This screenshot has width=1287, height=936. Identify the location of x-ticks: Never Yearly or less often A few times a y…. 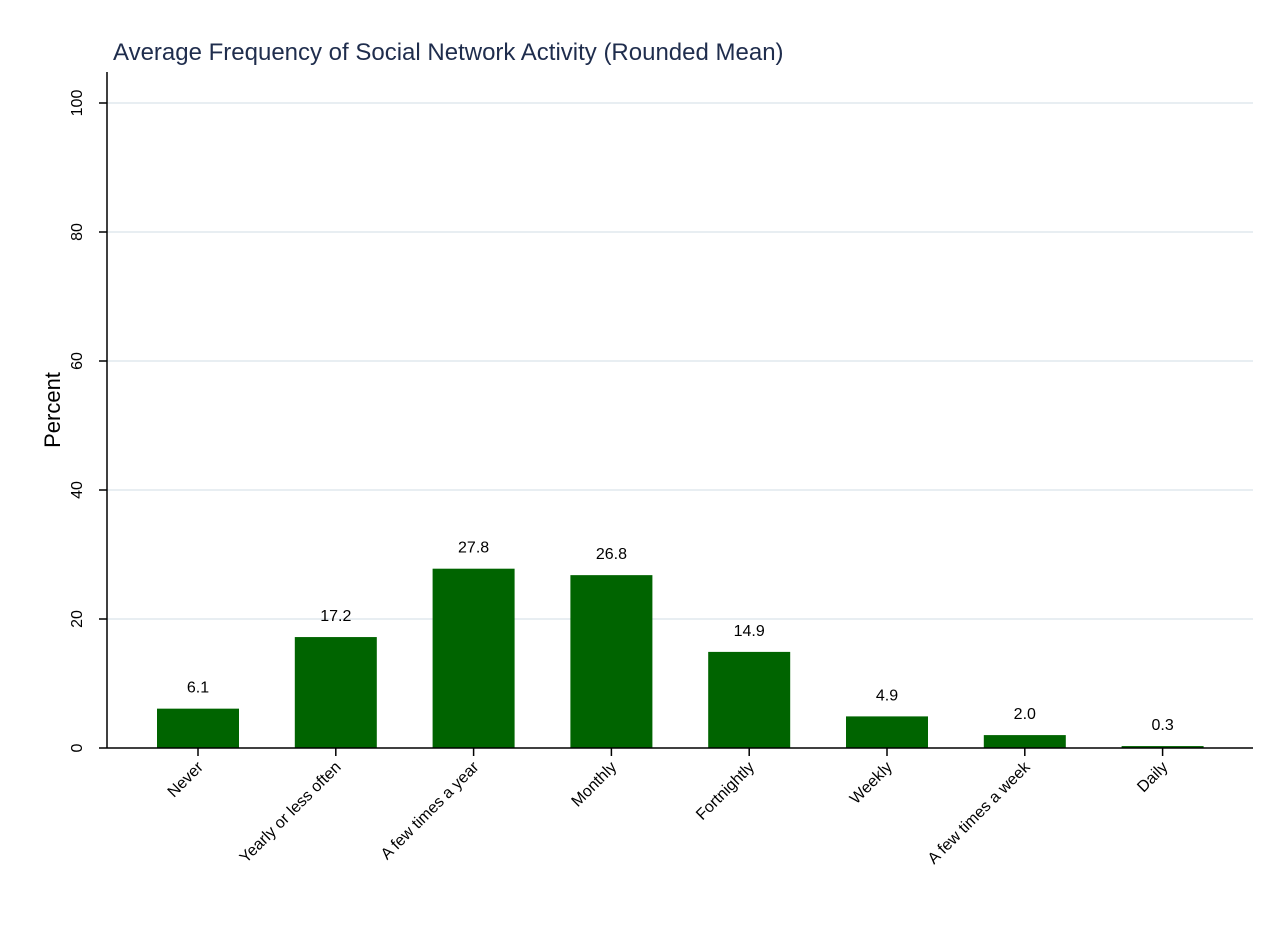
(668, 808).